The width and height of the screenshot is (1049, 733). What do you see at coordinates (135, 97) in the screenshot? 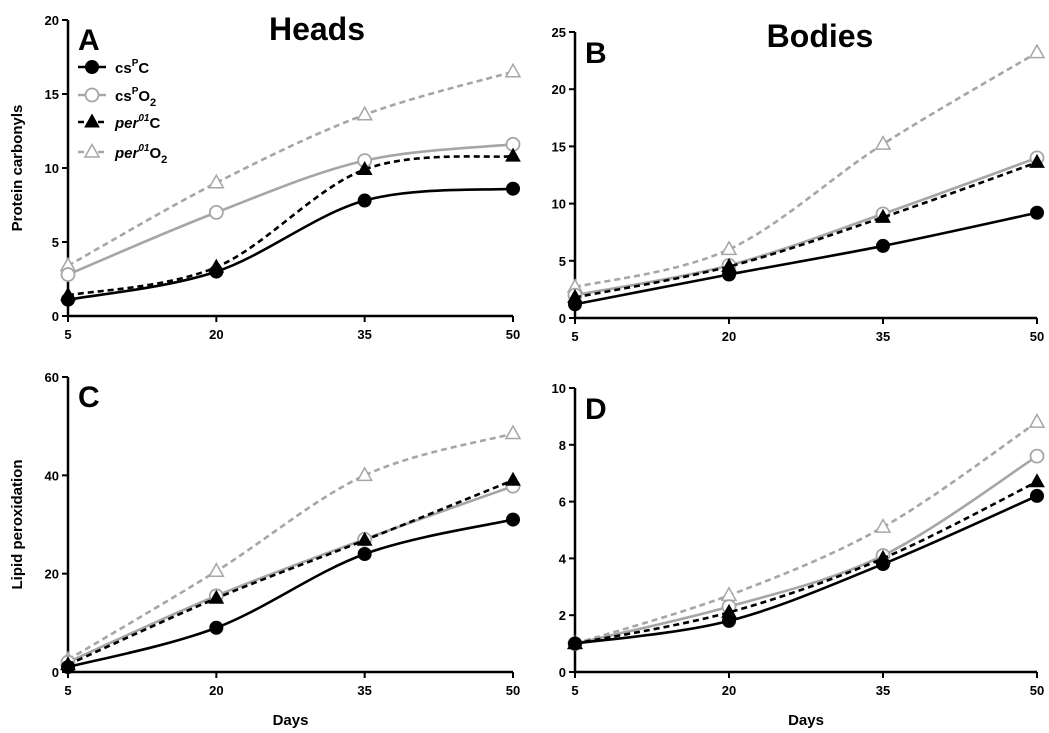
I see `legend-label: csPO2` at bounding box center [135, 97].